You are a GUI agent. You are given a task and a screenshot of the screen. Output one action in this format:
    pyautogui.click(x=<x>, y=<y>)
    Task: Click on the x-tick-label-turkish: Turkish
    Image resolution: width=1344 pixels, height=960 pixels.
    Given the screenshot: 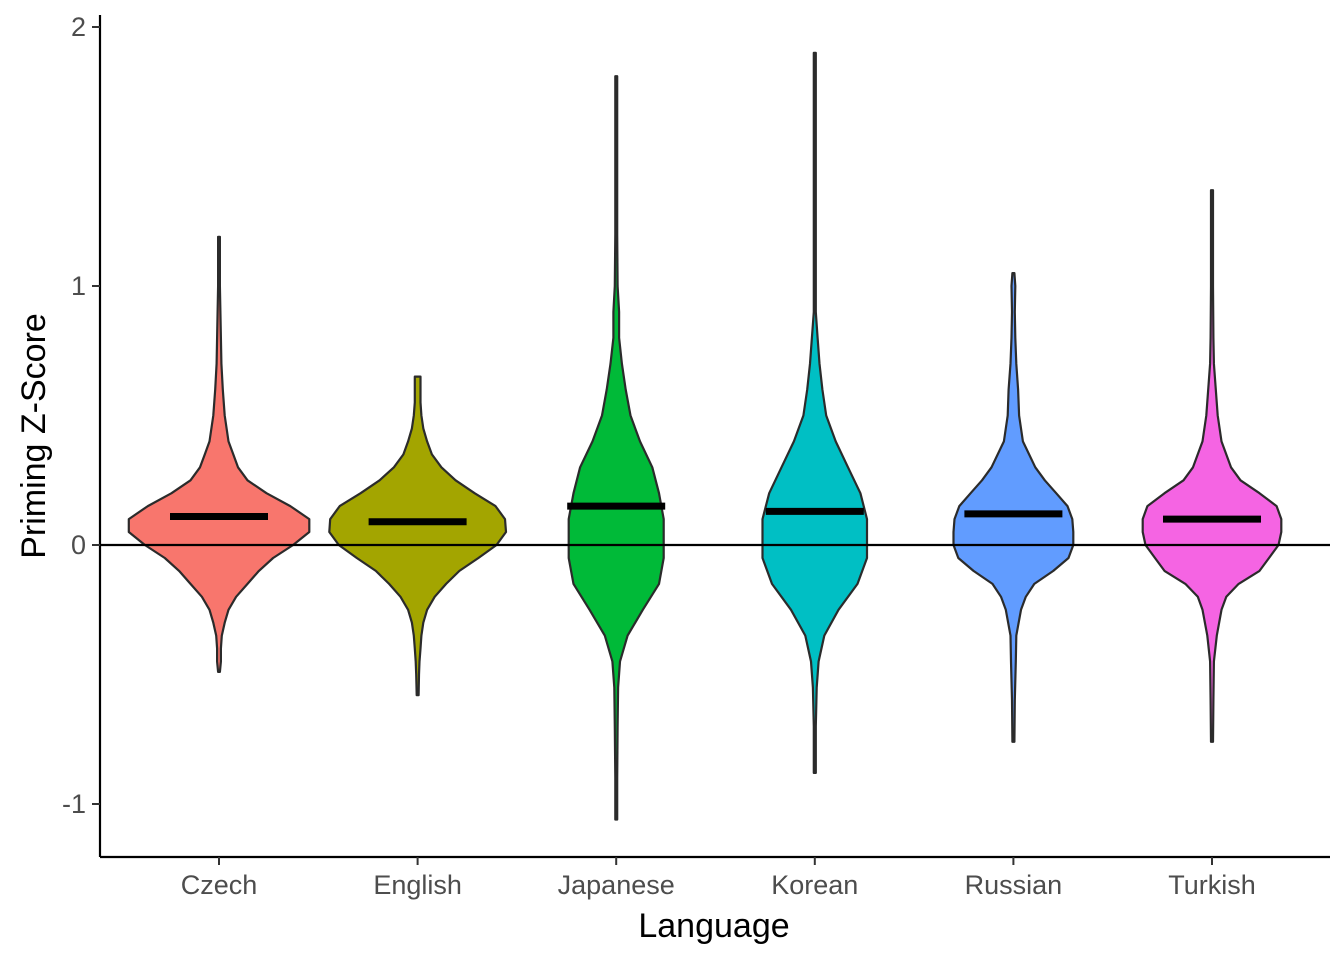 What is the action you would take?
    pyautogui.click(x=1212, y=885)
    